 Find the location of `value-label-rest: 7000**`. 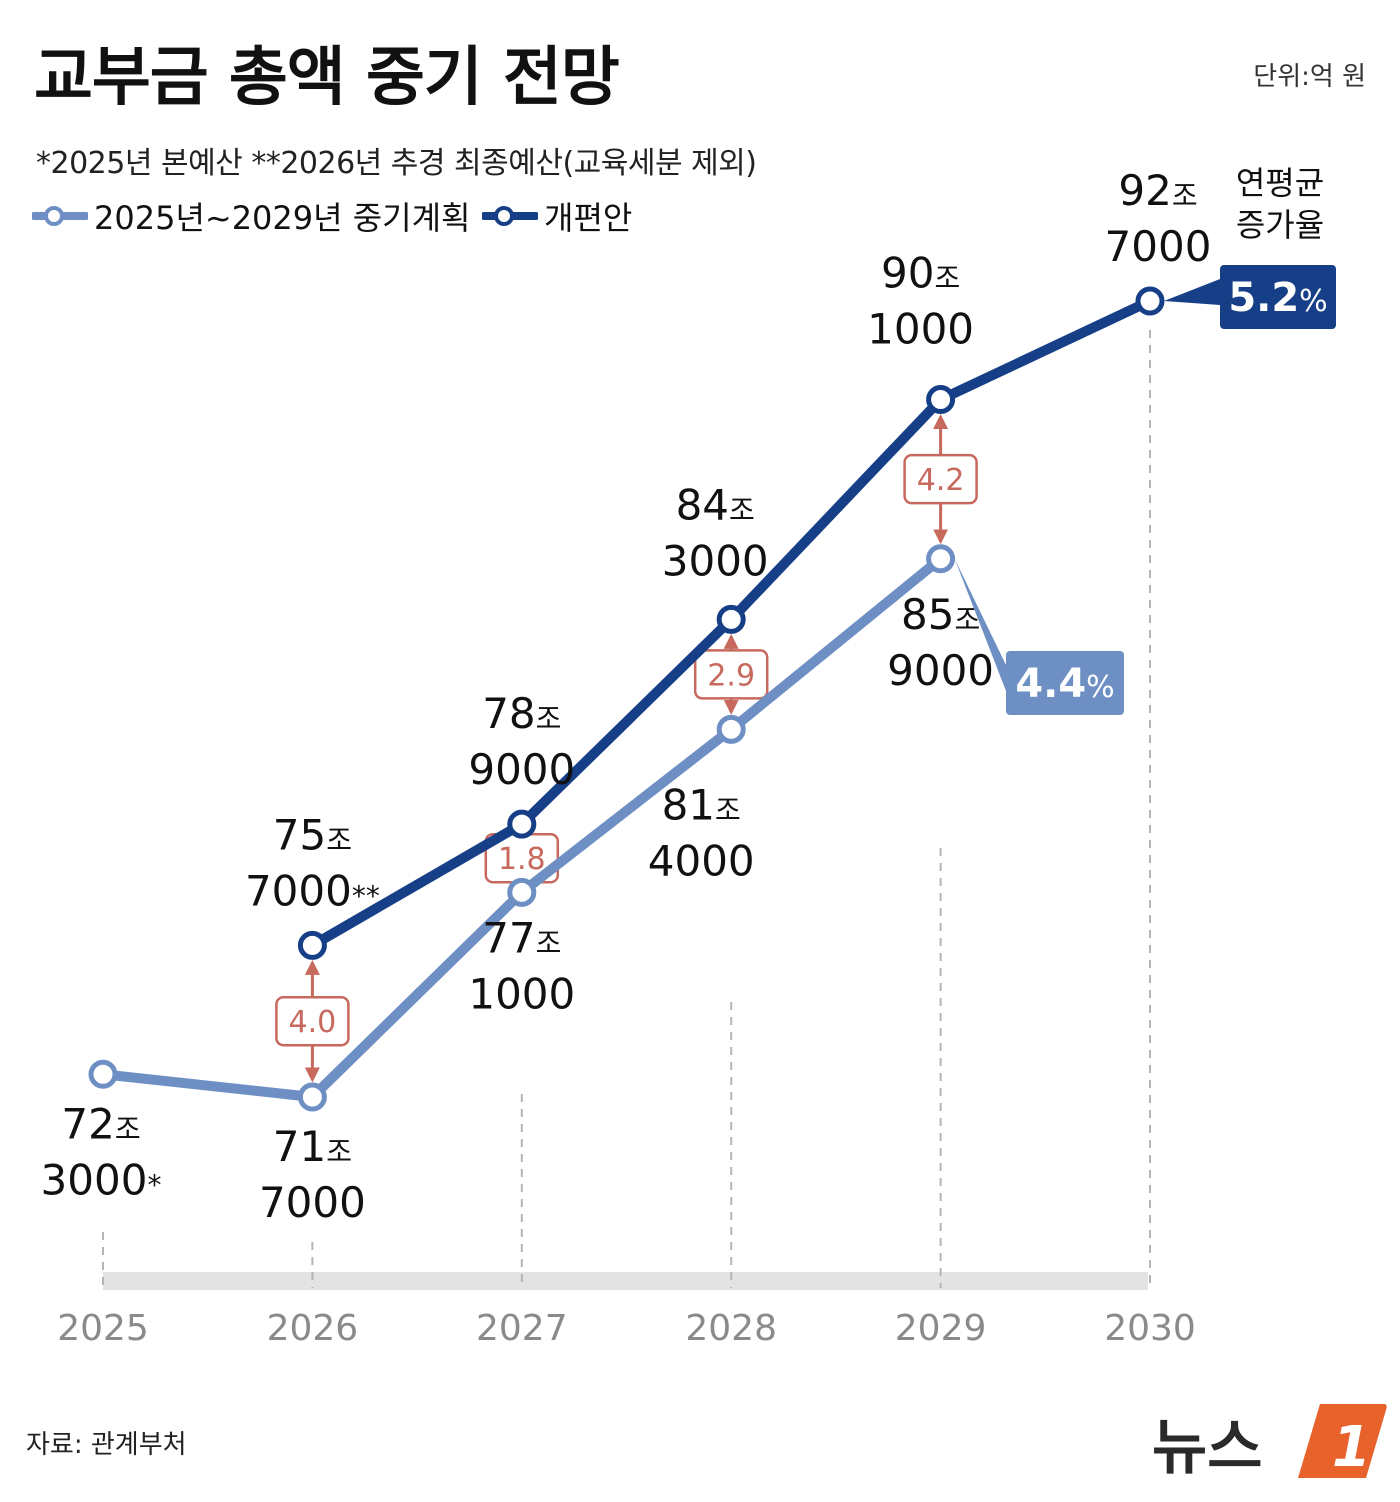

value-label-rest: 7000** is located at coordinates (312, 890).